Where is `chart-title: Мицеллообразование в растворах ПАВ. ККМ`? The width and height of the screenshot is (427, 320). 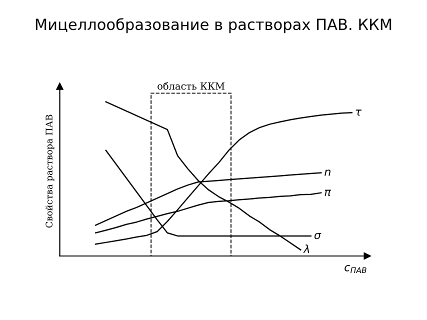 chart-title: Мицеллообразование в растворах ПАВ. ККМ is located at coordinates (214, 26).